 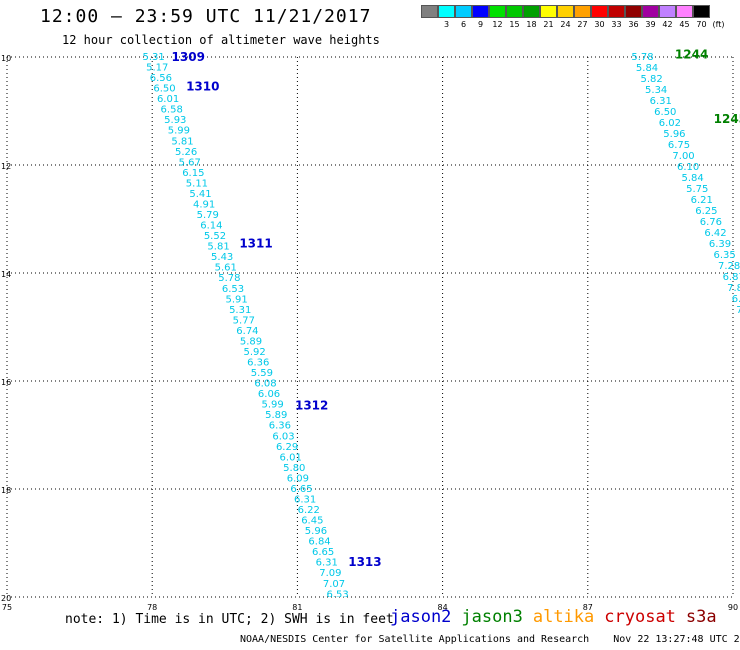 I want to click on legend-label: 9, so click(x=480, y=24).